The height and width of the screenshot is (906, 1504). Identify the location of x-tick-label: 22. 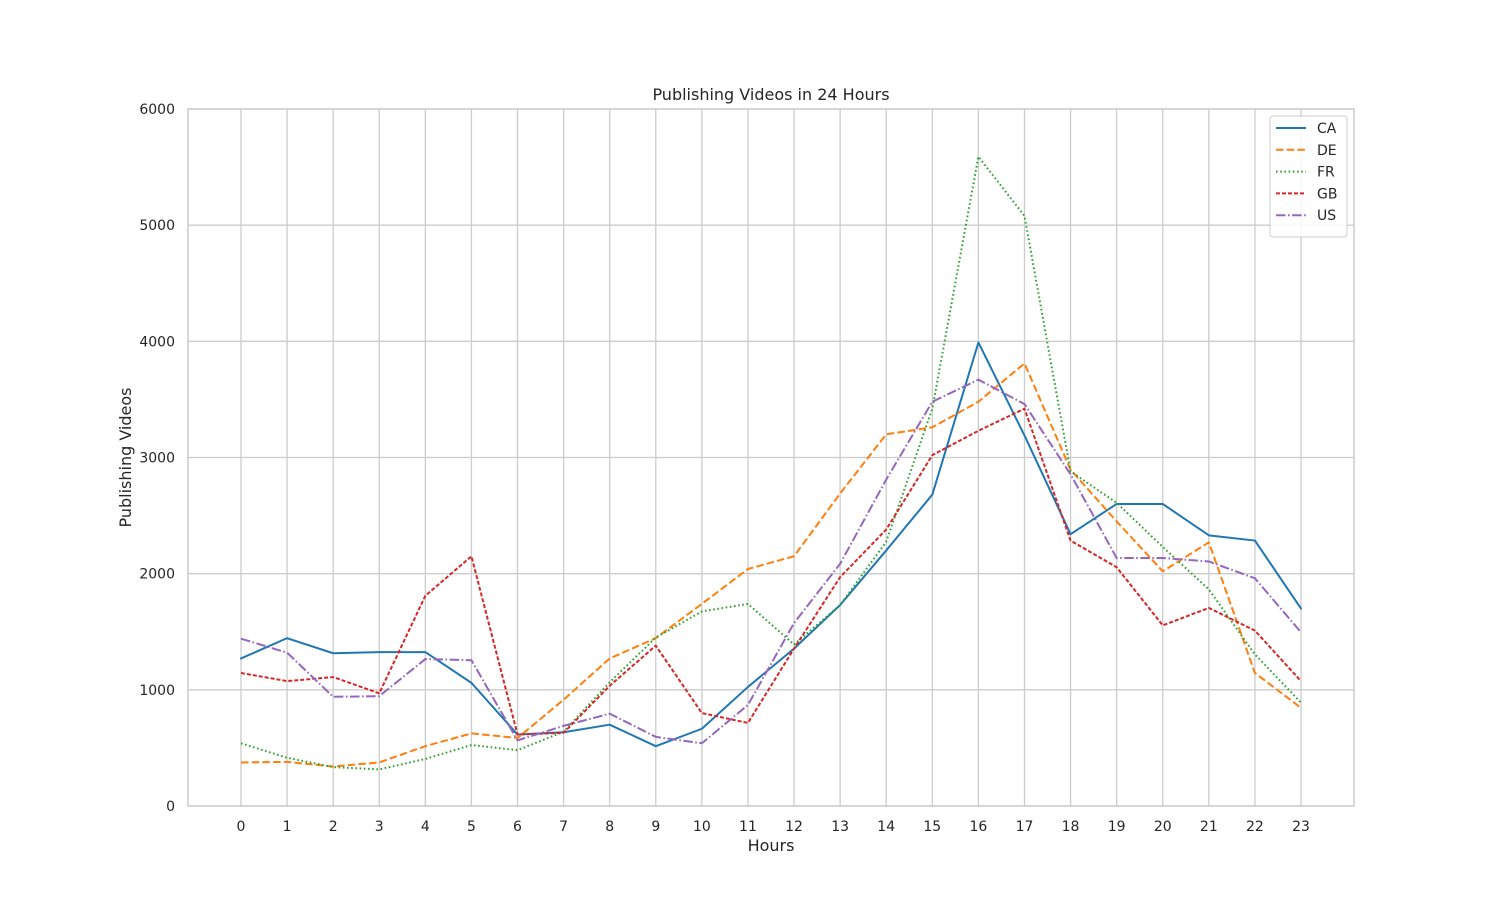
(1255, 827).